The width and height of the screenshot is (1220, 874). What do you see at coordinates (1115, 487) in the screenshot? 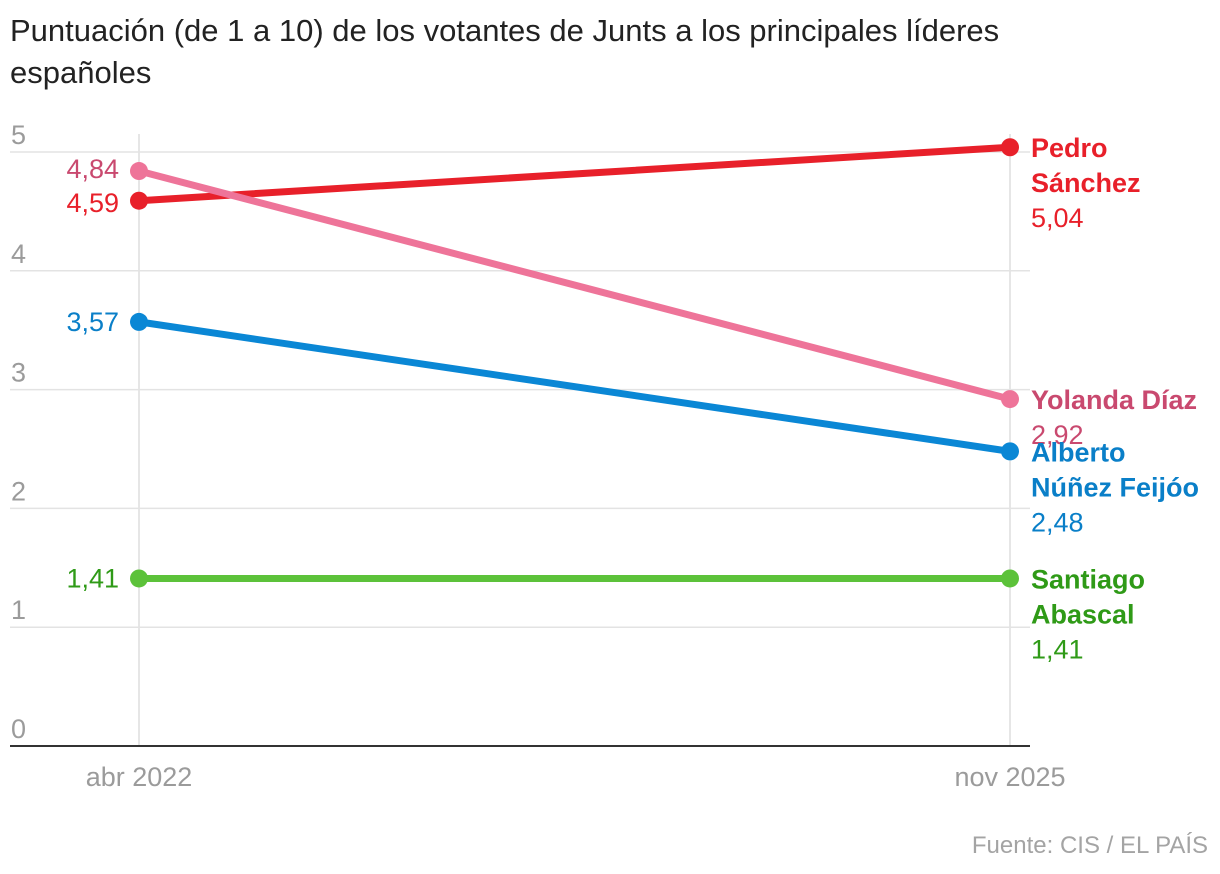
I see `series-name-label: Núñez Feijóo` at bounding box center [1115, 487].